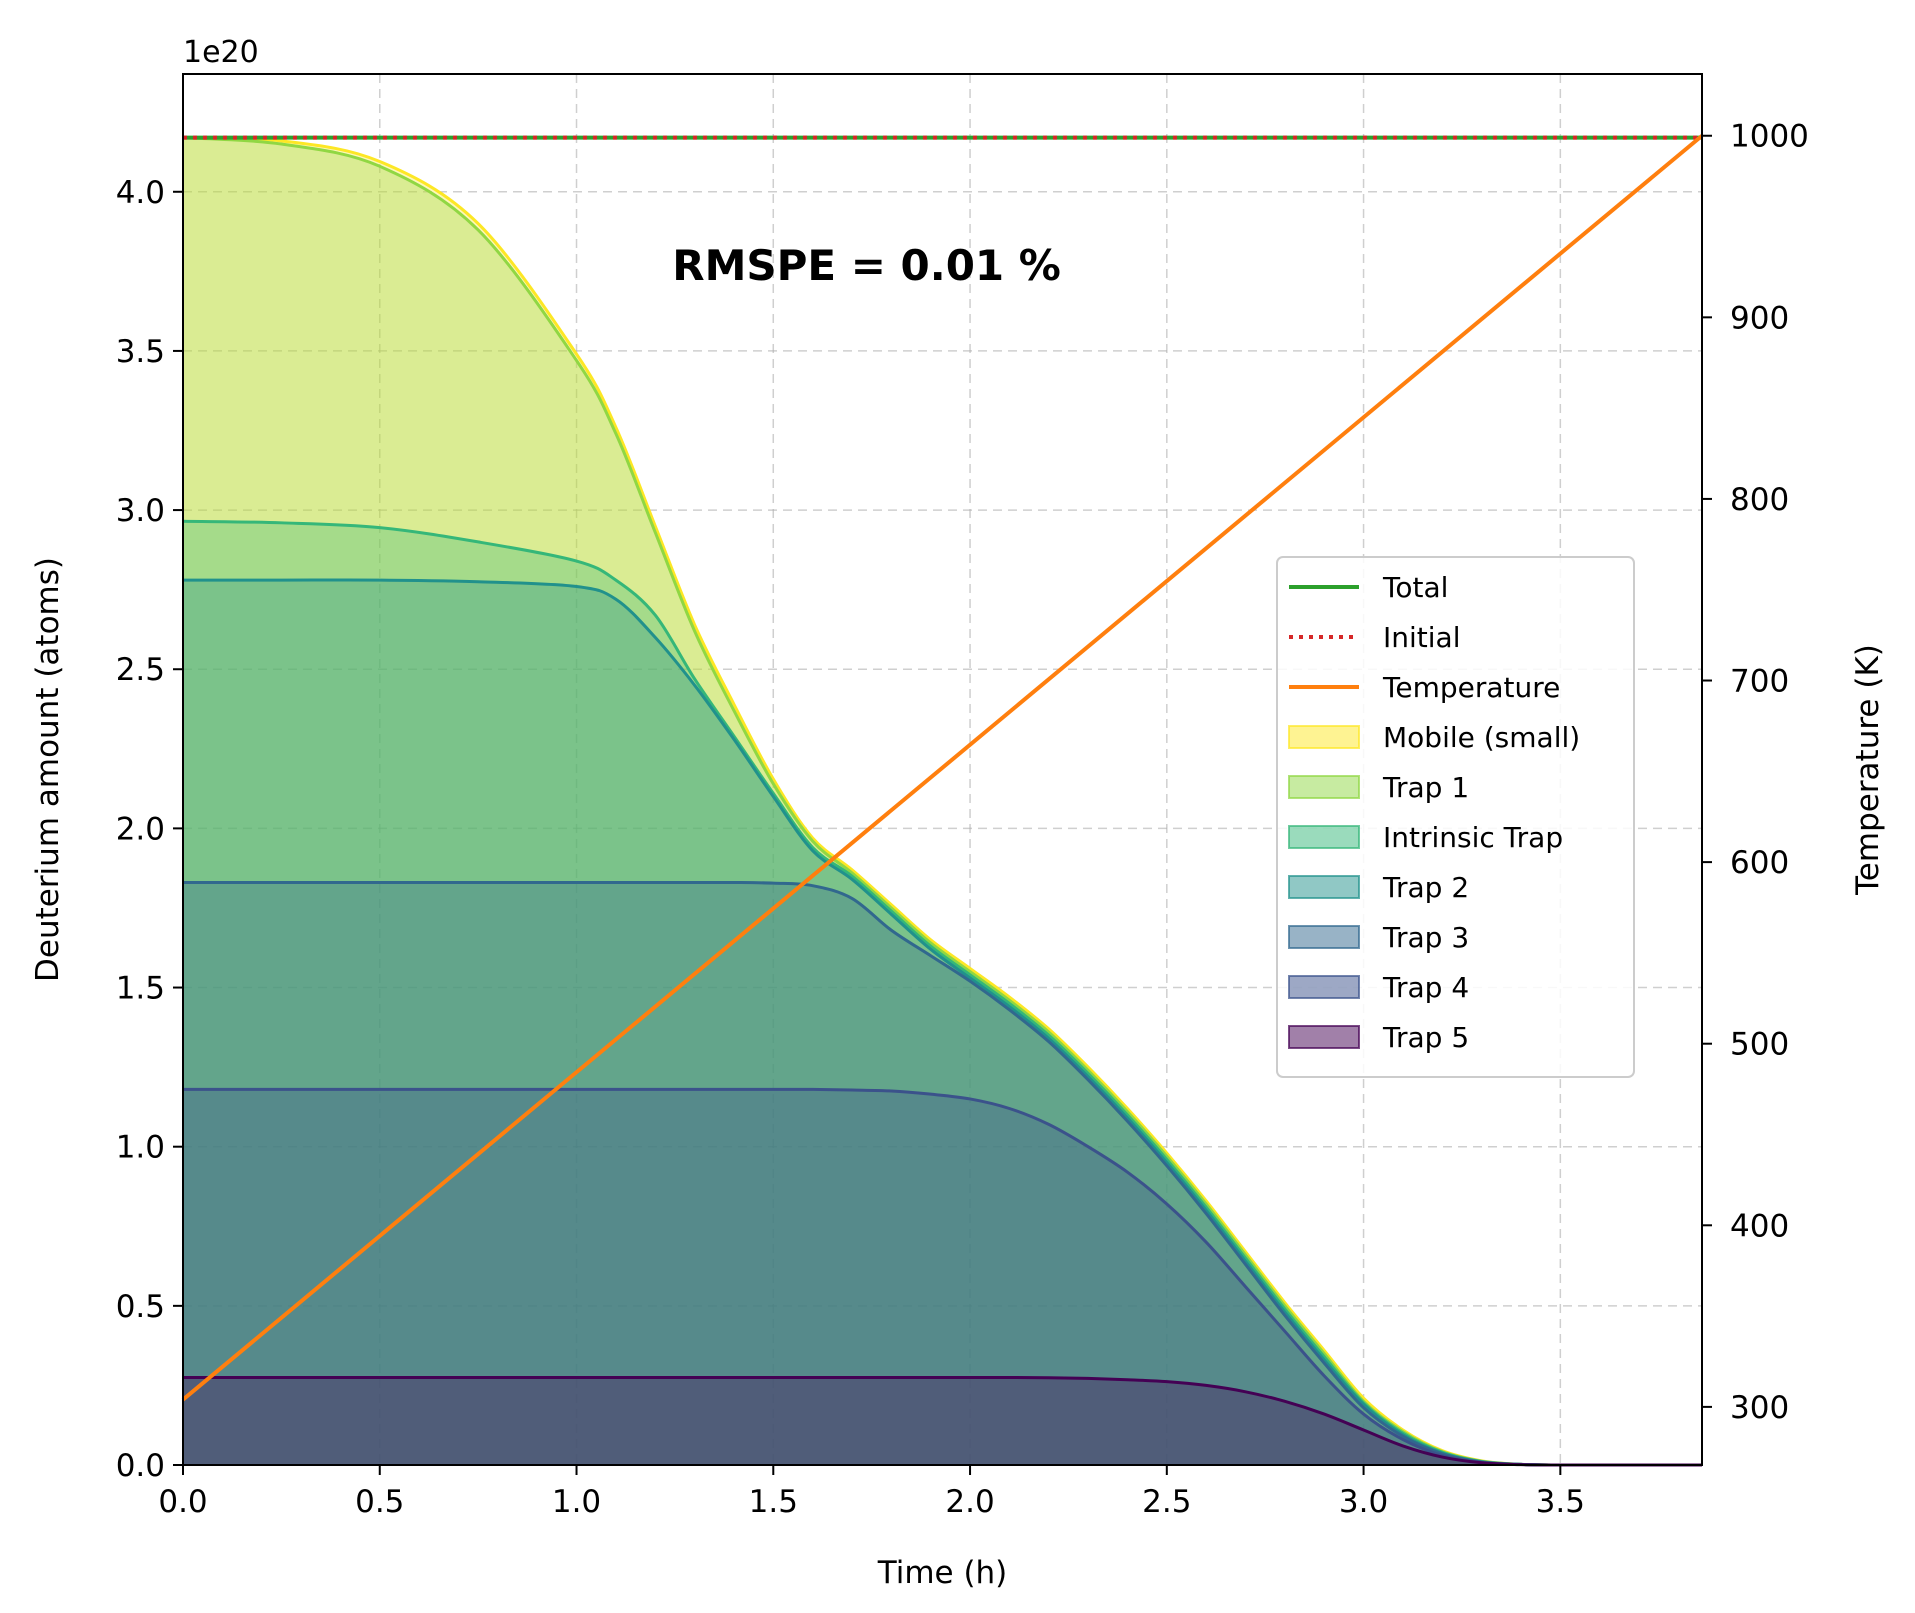  I want to click on y2-tick-label: 600, so click(1759, 863).